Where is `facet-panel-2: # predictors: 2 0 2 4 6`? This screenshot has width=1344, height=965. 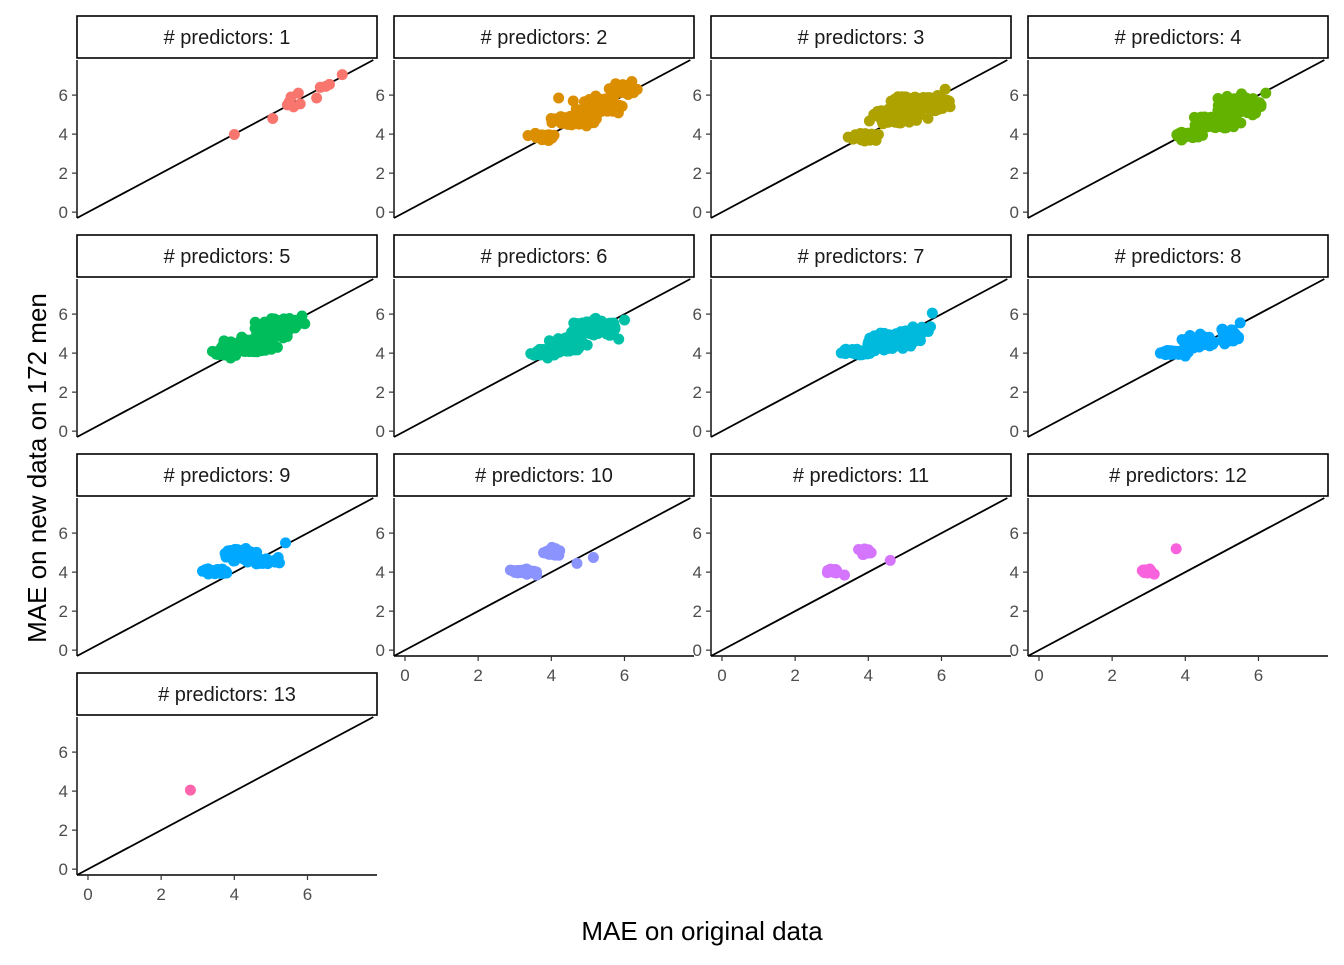
facet-panel-2: # predictors: 2 0 2 4 6 is located at coordinates (535, 118).